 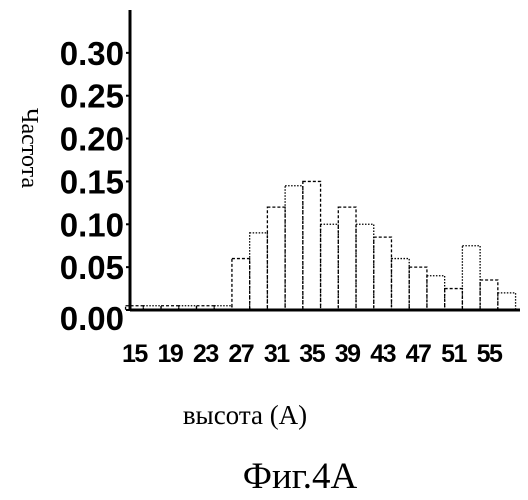 What do you see at coordinates (245, 415) in the screenshot?
I see `x-axis-label: высота (А)` at bounding box center [245, 415].